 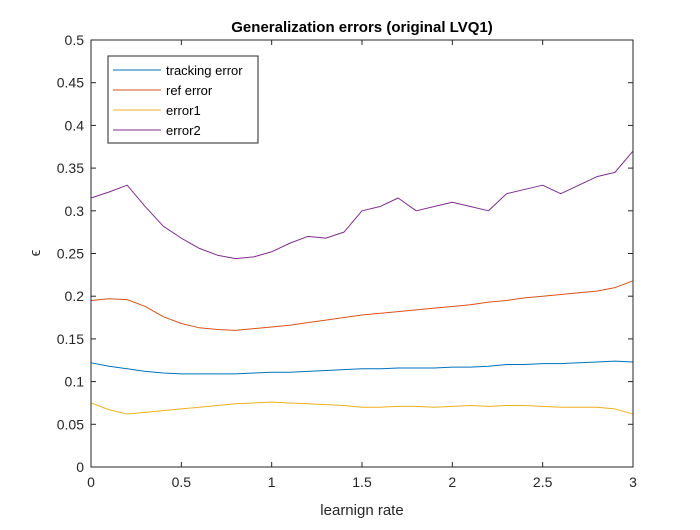 I want to click on y-tick-label: 0, so click(x=80, y=467).